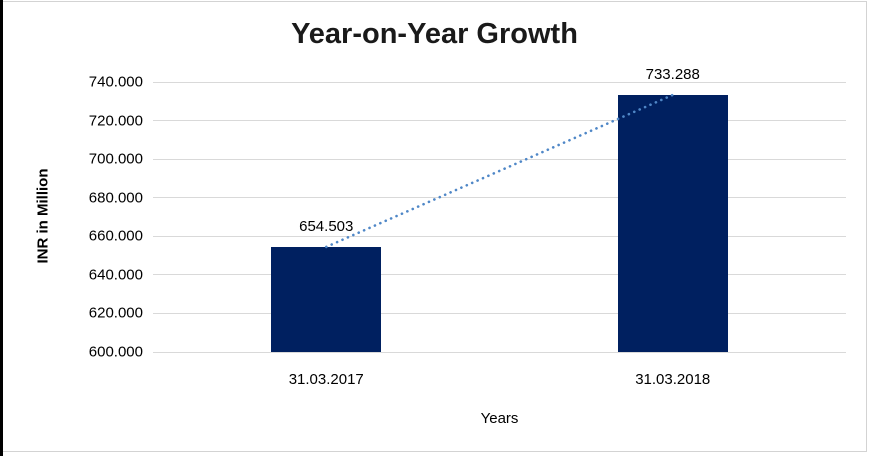 Image resolution: width=869 pixels, height=456 pixels. Describe the element at coordinates (673, 379) in the screenshot. I see `category-label: 31.03.2018` at that location.